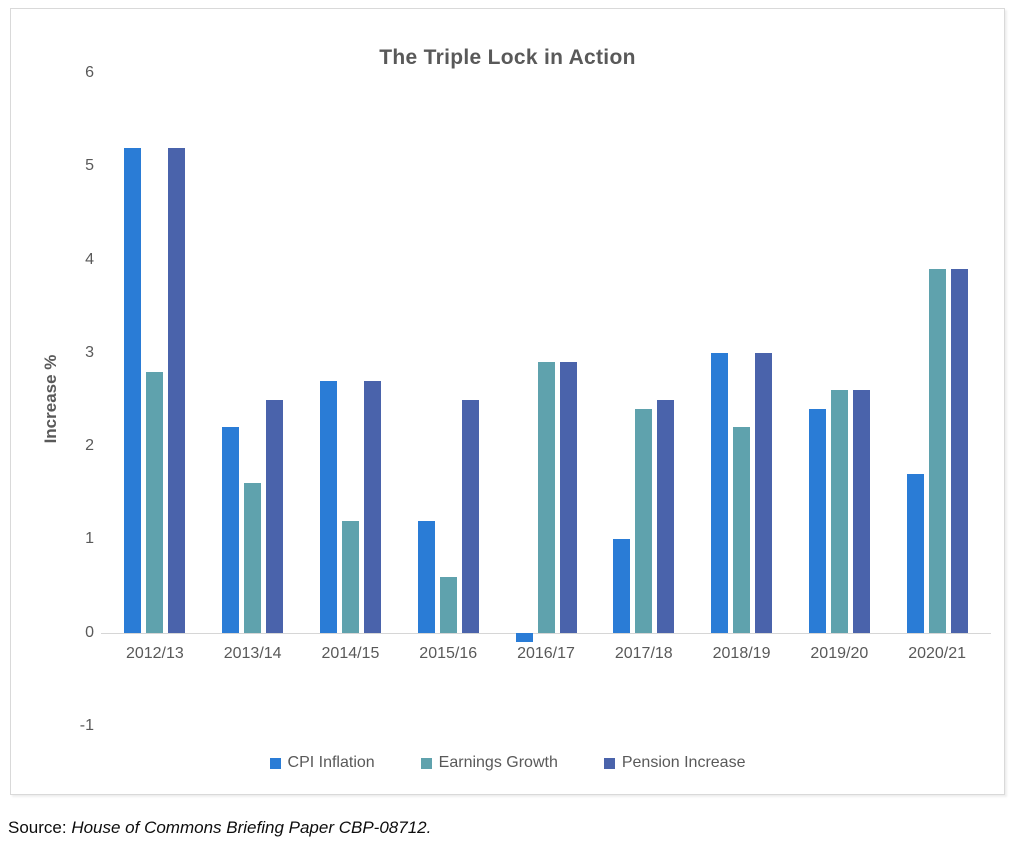  Describe the element at coordinates (546, 633) in the screenshot. I see `x-axis-line` at that location.